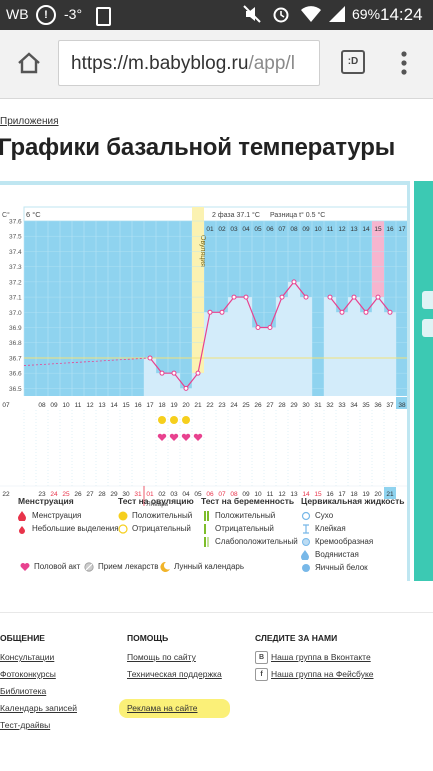 This screenshot has height=771, width=433. Describe the element at coordinates (423, 381) in the screenshot. I see `side-panel-tab` at that location.